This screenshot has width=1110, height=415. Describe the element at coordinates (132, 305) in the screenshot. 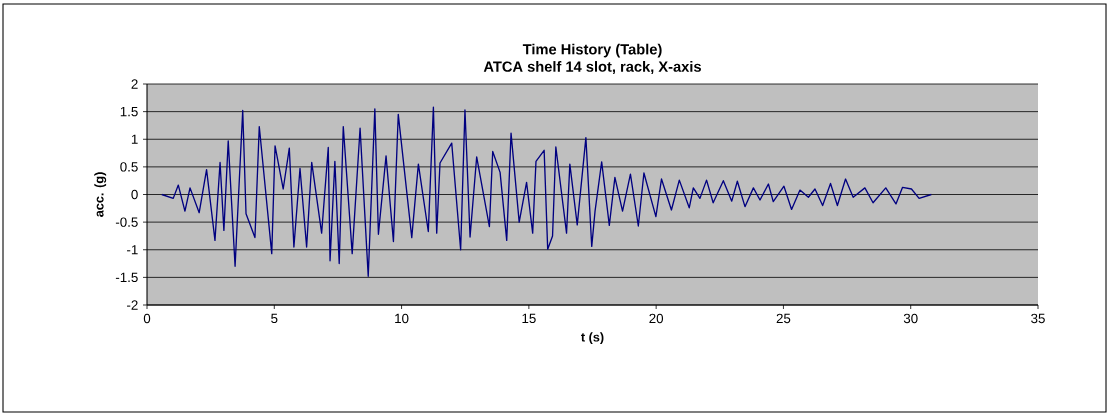

I see `y-tick-label: -2` at that location.